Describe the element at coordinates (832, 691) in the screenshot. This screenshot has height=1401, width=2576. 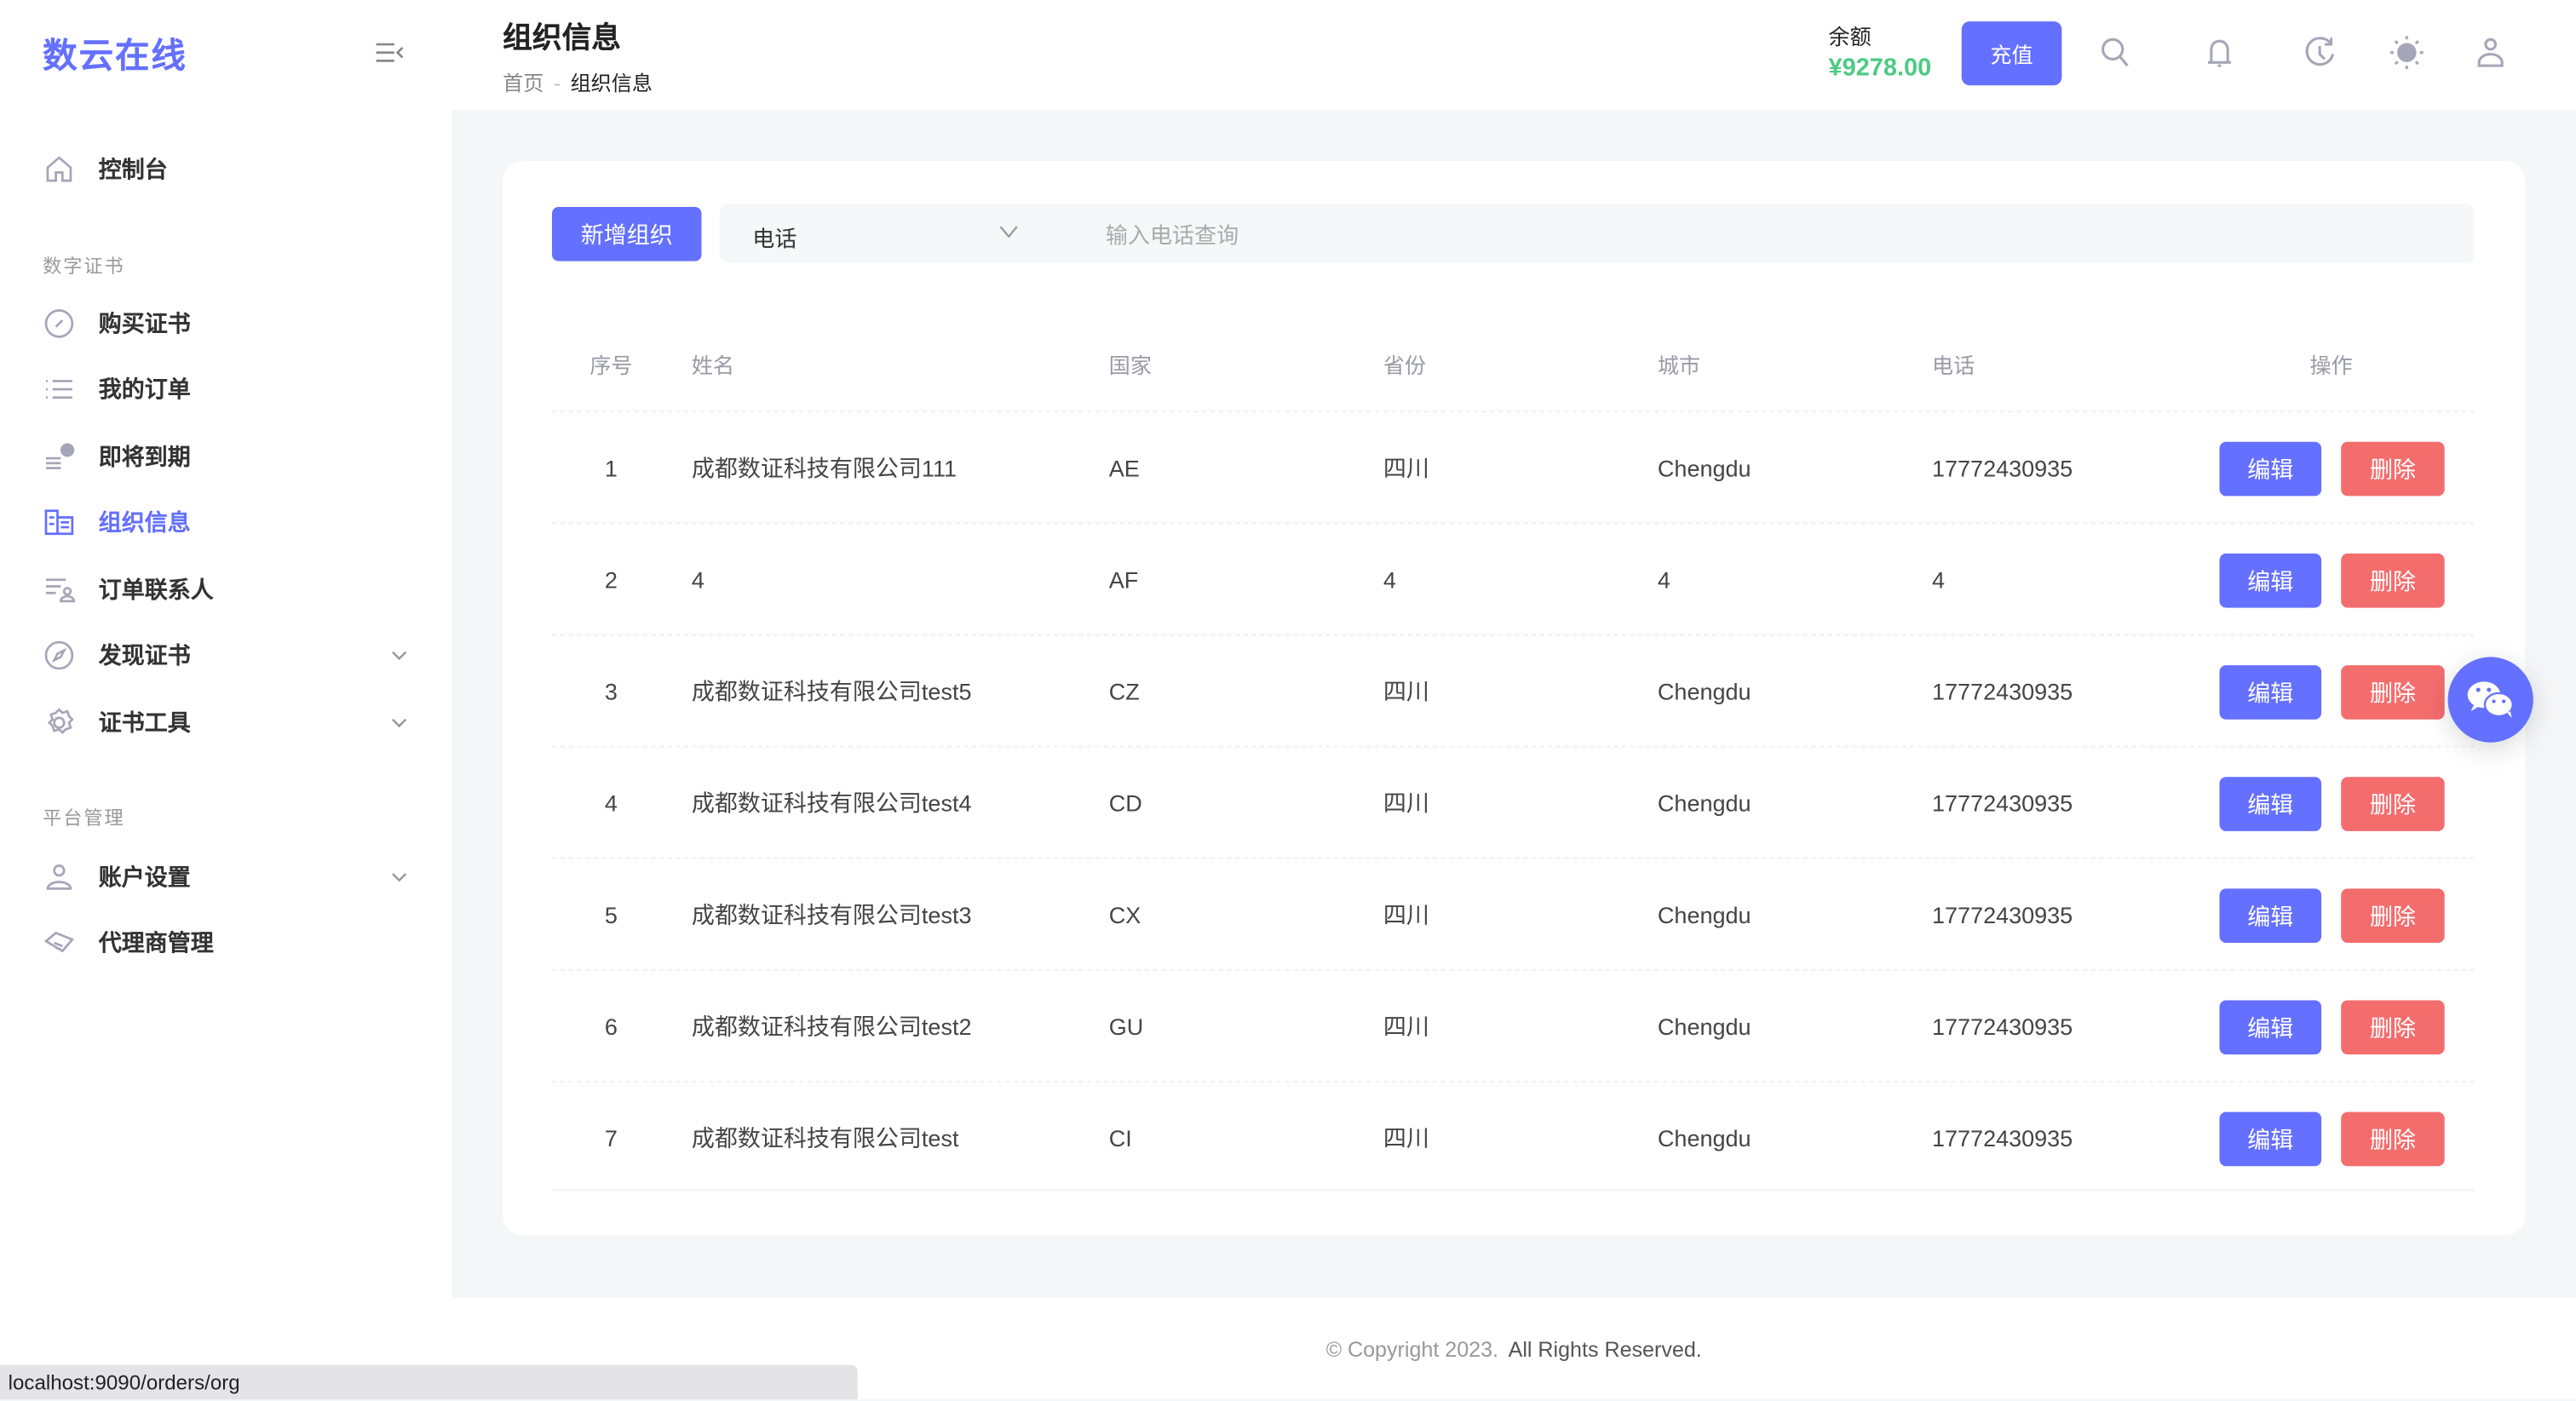
I see `cell-name: 成都数证科技有限公司test5` at that location.